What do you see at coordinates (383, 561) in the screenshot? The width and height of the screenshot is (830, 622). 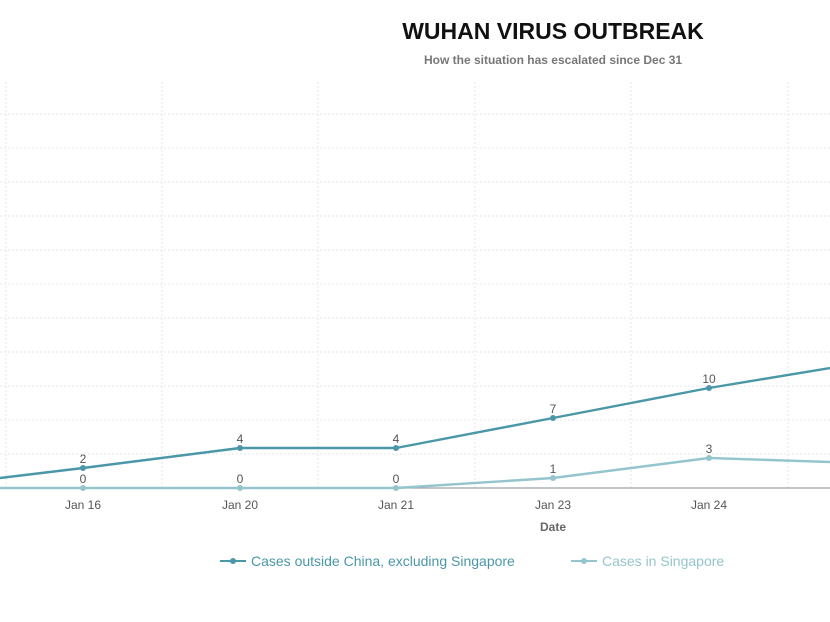 I see `legend-label: Cases outside China, excluding Singapore` at bounding box center [383, 561].